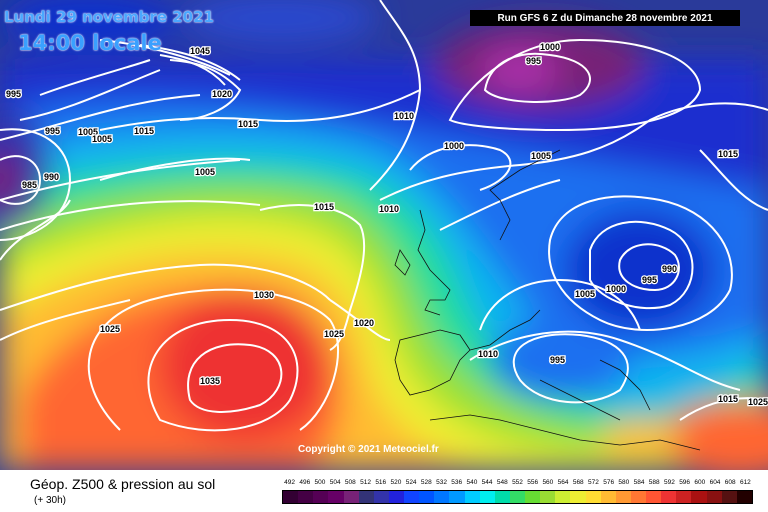 This screenshot has height=512, width=768. I want to click on legend-tick-label: 516, so click(381, 482).